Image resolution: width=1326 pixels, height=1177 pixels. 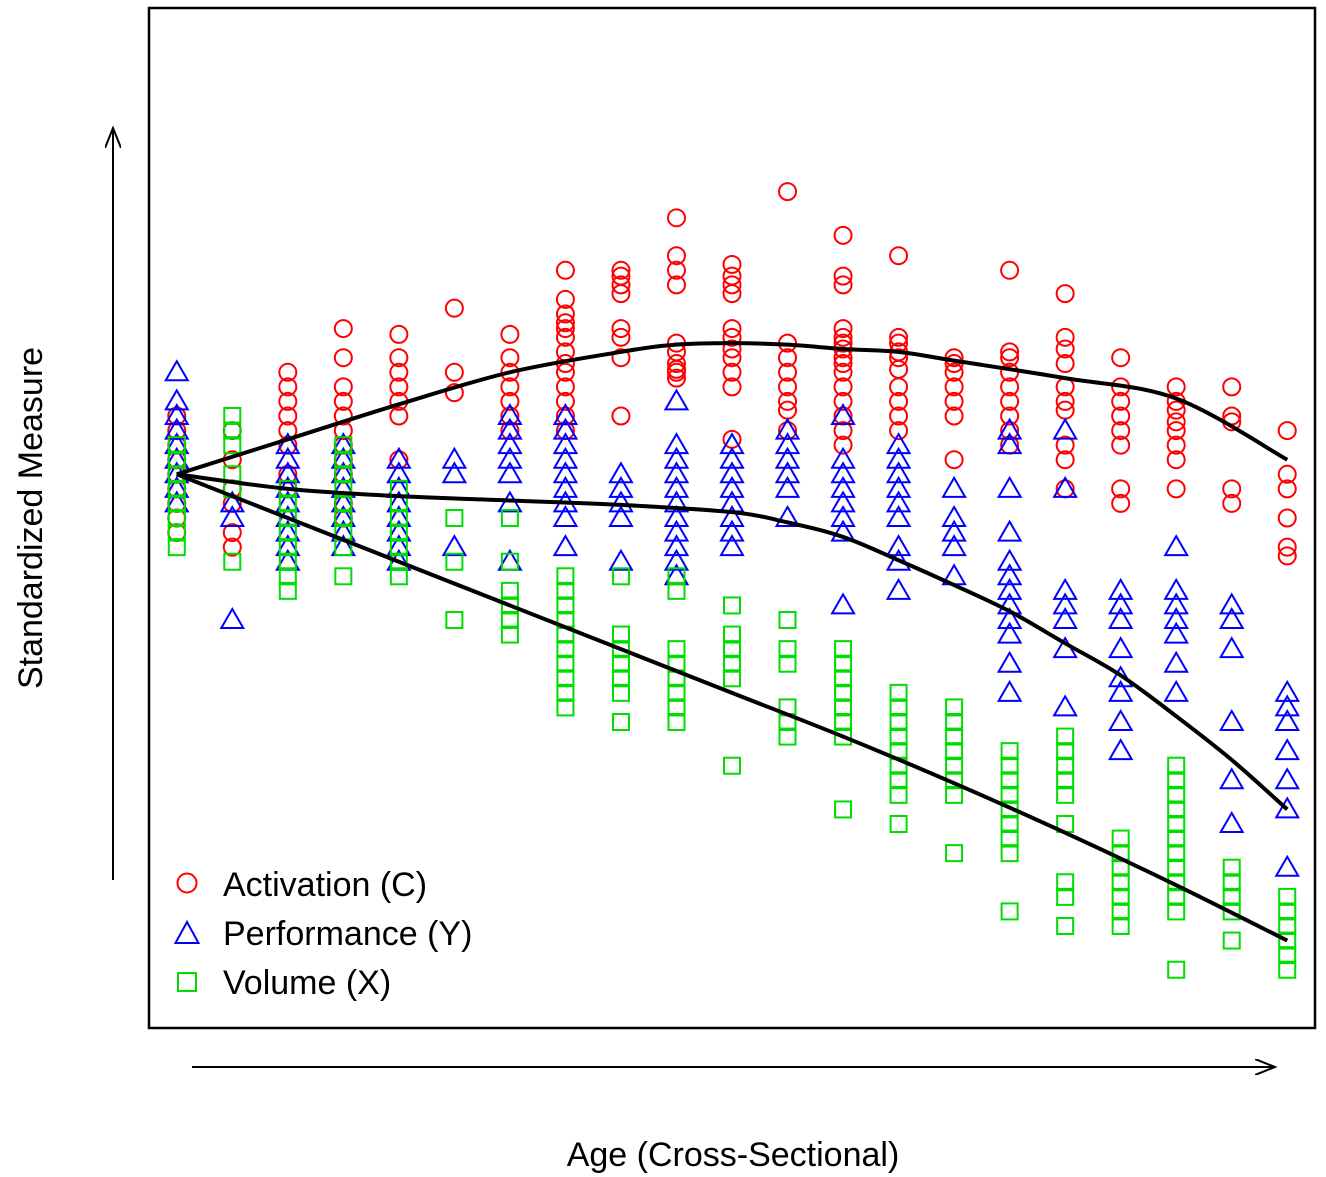 What do you see at coordinates (31, 518) in the screenshot?
I see `y-axis-title: Standardized Measure` at bounding box center [31, 518].